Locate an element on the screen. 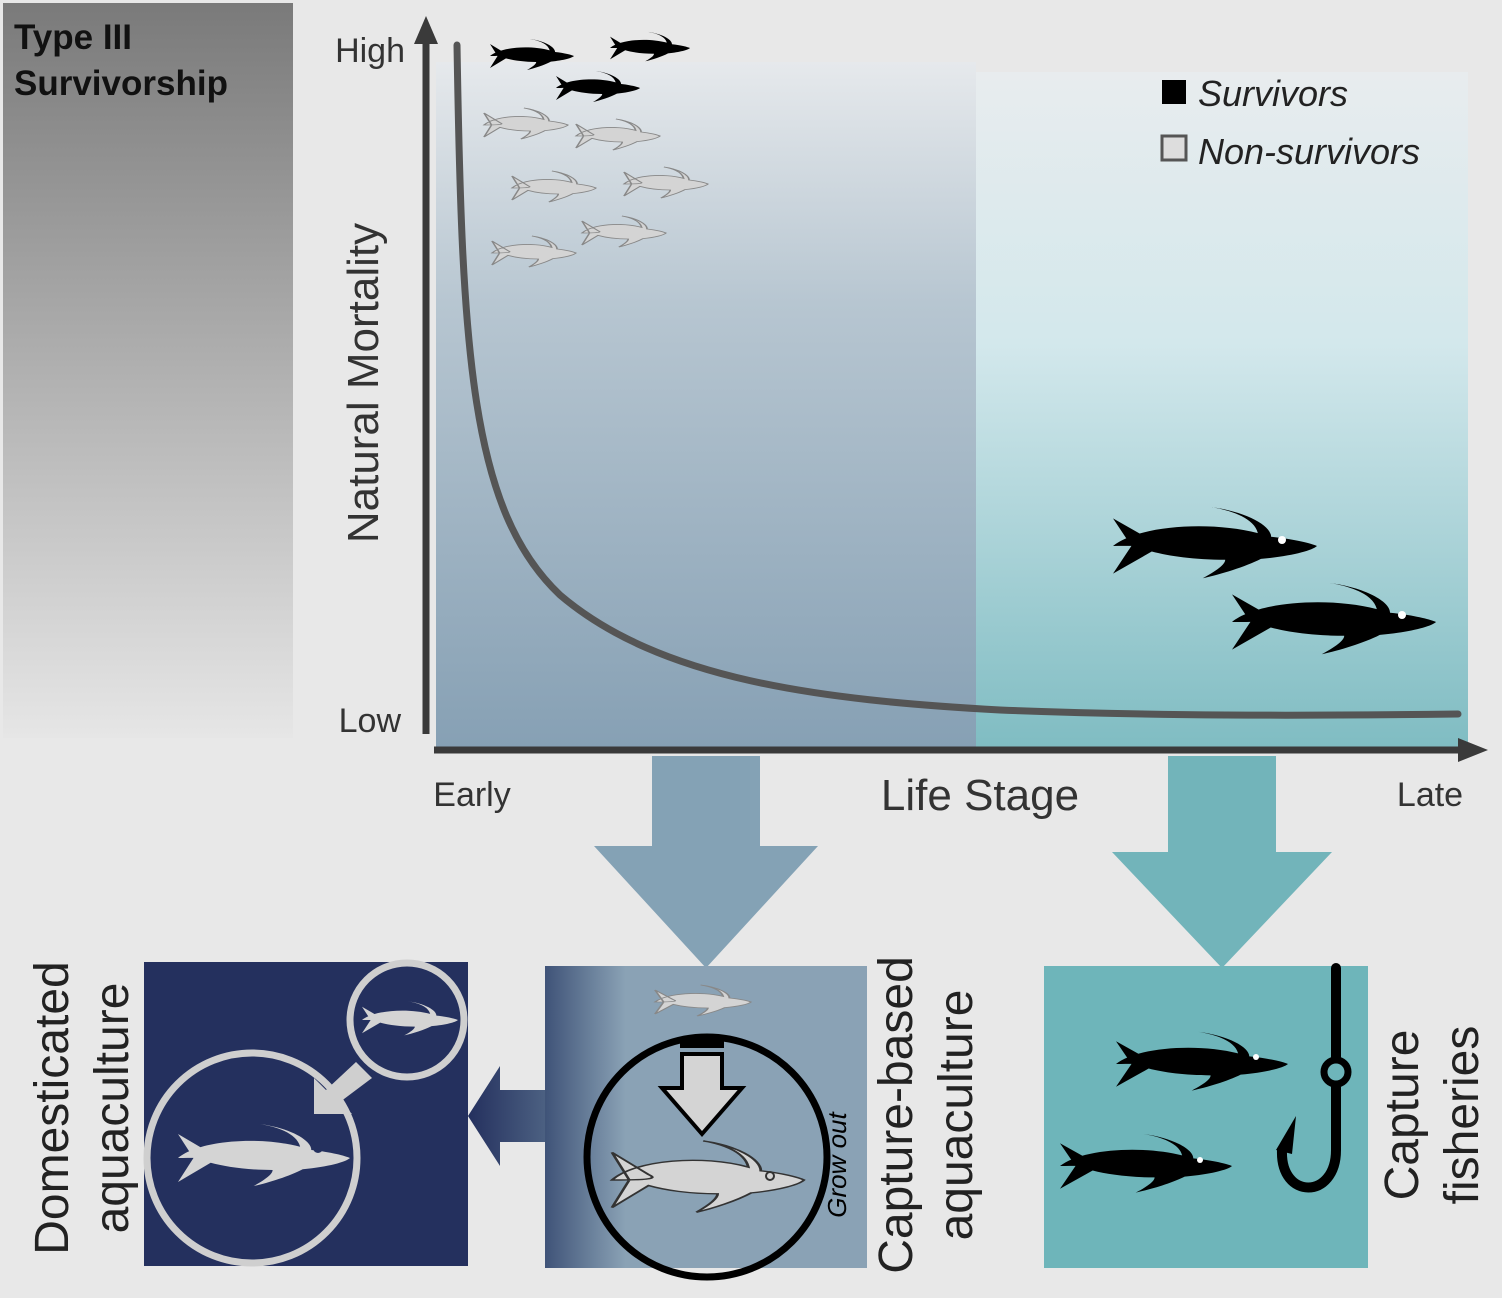  capture-based-label-line-1: Capture-based is located at coordinates (896, 1115).